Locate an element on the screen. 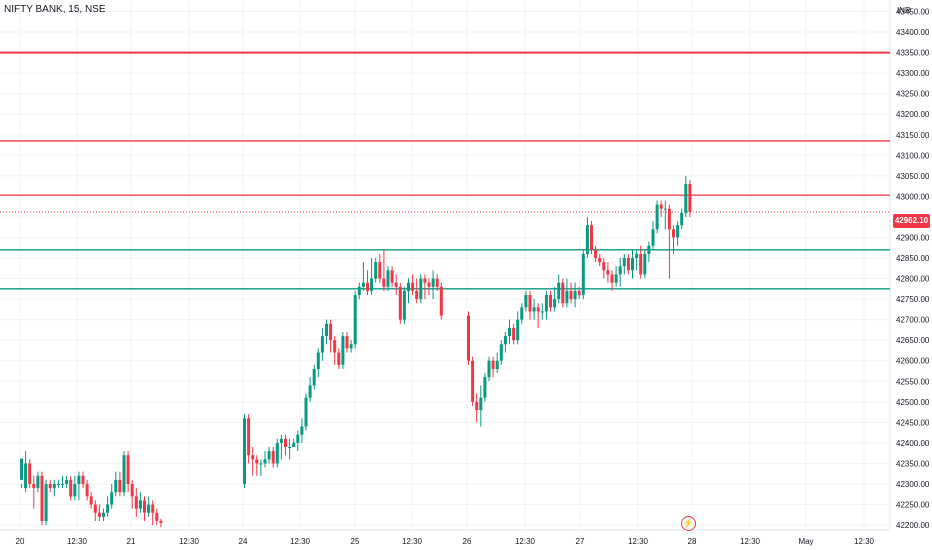  symbol-title: NIFTY BANK, 15, NSE is located at coordinates (55, 9).